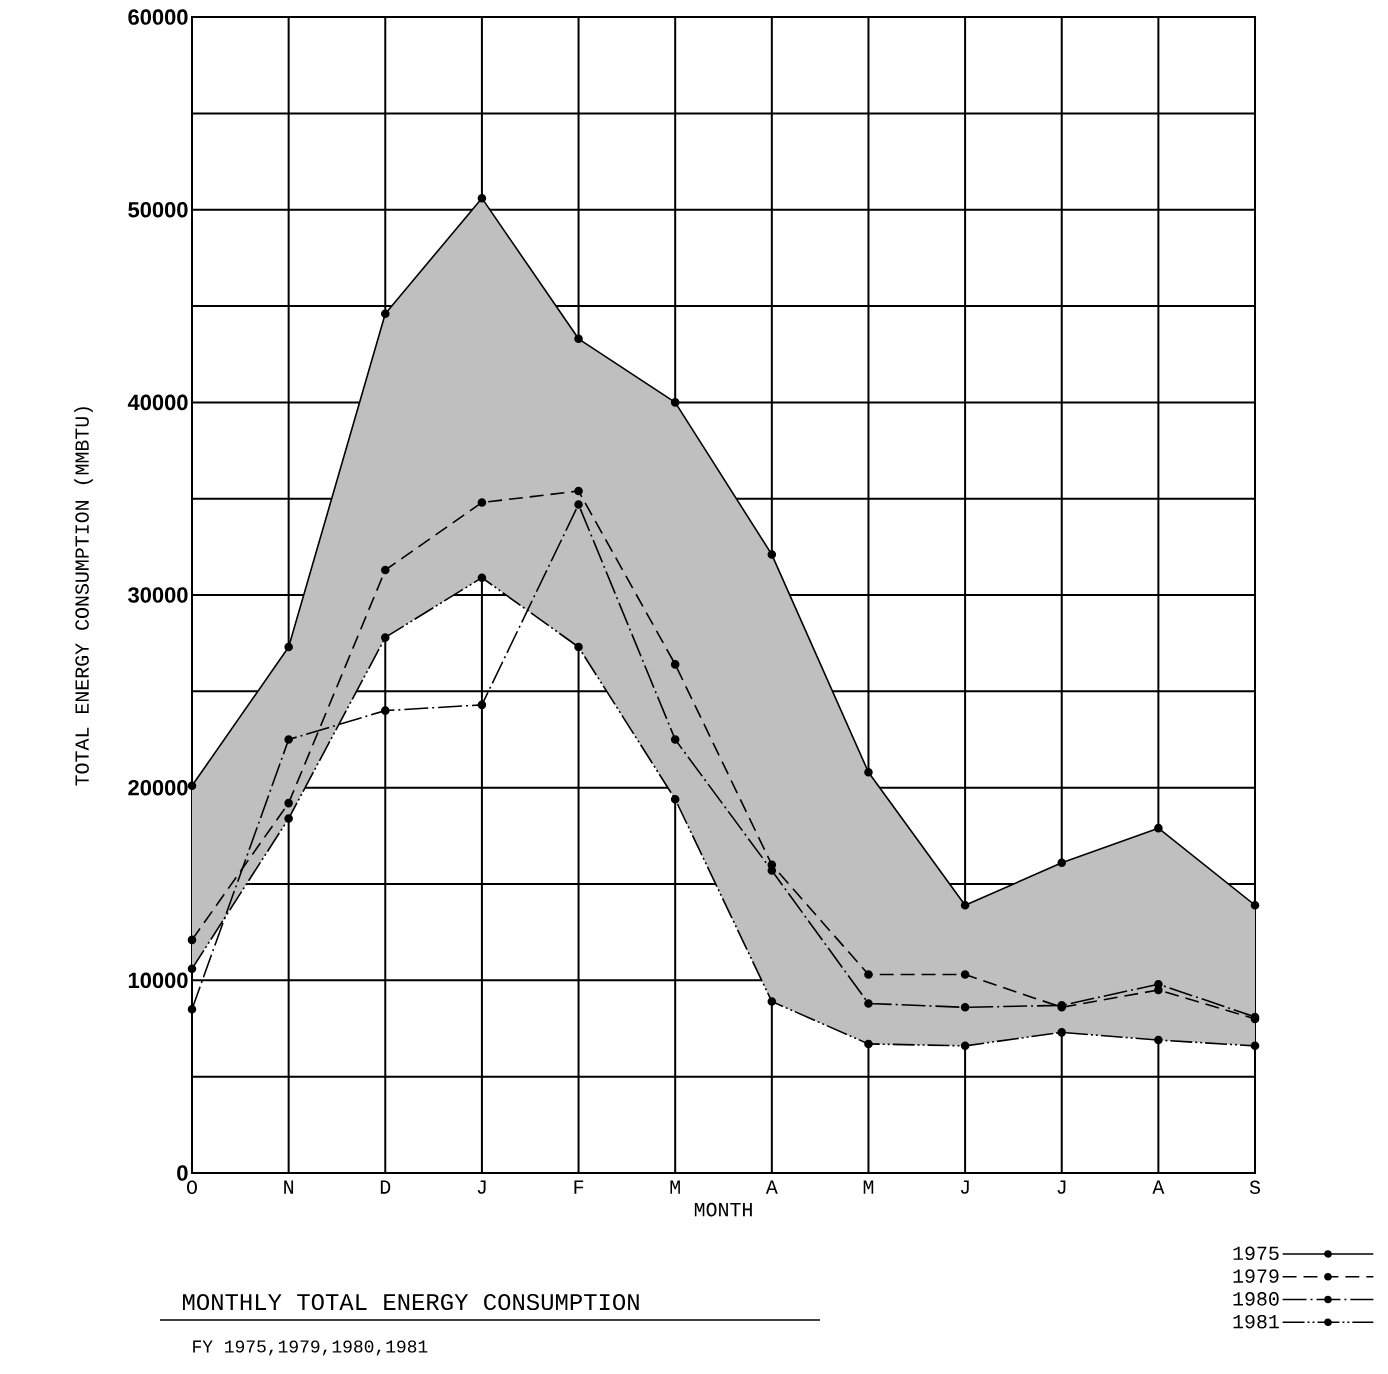 The image size is (1388, 1374). Describe the element at coordinates (158, 17) in the screenshot. I see `y-tick-label: 60000` at that location.